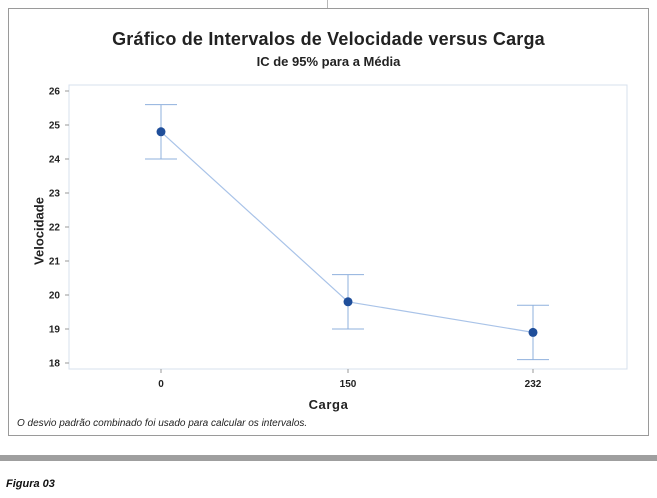  What do you see at coordinates (39, 231) in the screenshot?
I see `y-axis-label: Velocidade` at bounding box center [39, 231].